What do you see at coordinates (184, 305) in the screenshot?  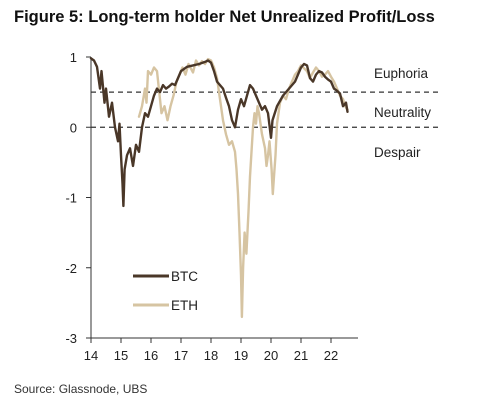 I see `legend-label-eth: ETH` at bounding box center [184, 305].